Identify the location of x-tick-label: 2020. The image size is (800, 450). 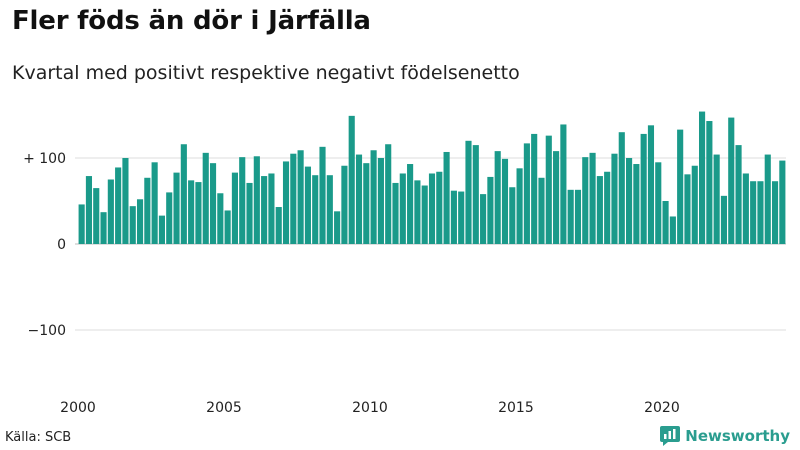
(662, 408).